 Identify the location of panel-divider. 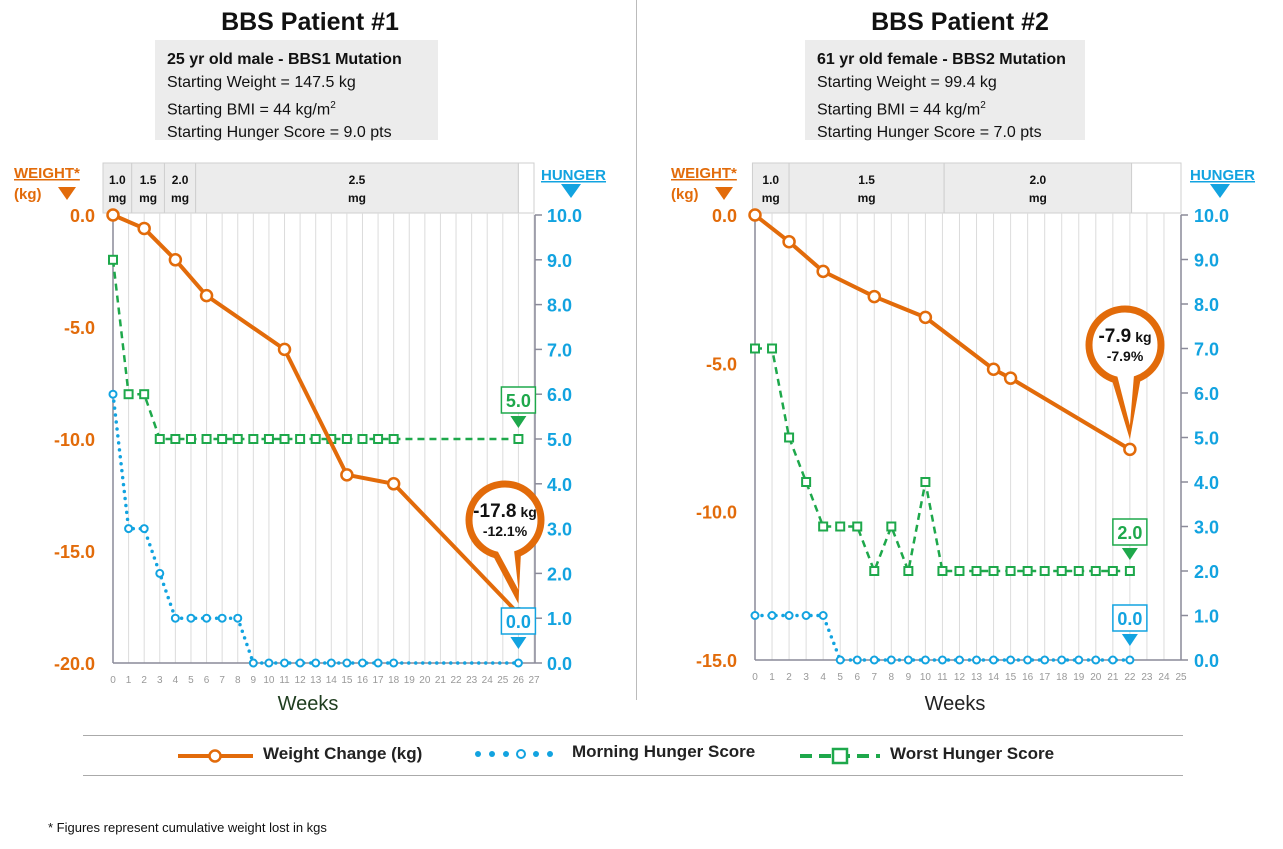
(636, 350).